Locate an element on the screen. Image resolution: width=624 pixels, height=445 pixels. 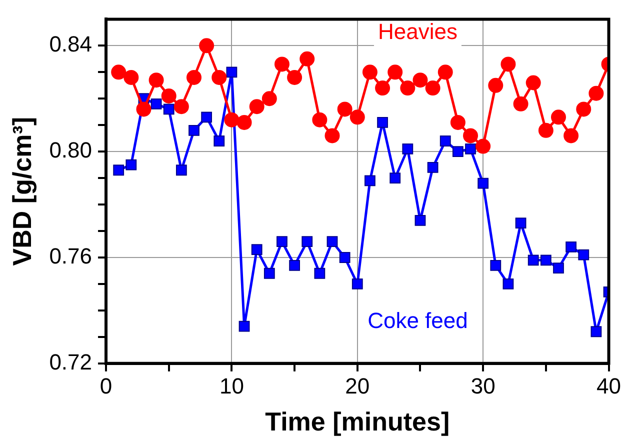
series-label: Coke feed is located at coordinates (418, 321).